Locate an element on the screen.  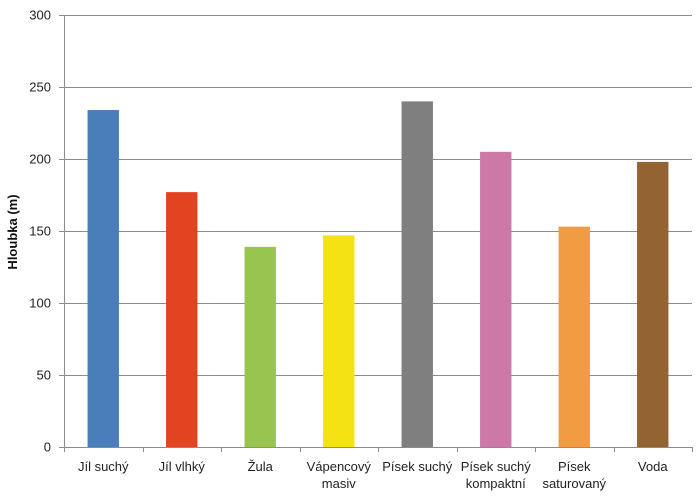
x-tick-label: Vápencový is located at coordinates (339, 466).